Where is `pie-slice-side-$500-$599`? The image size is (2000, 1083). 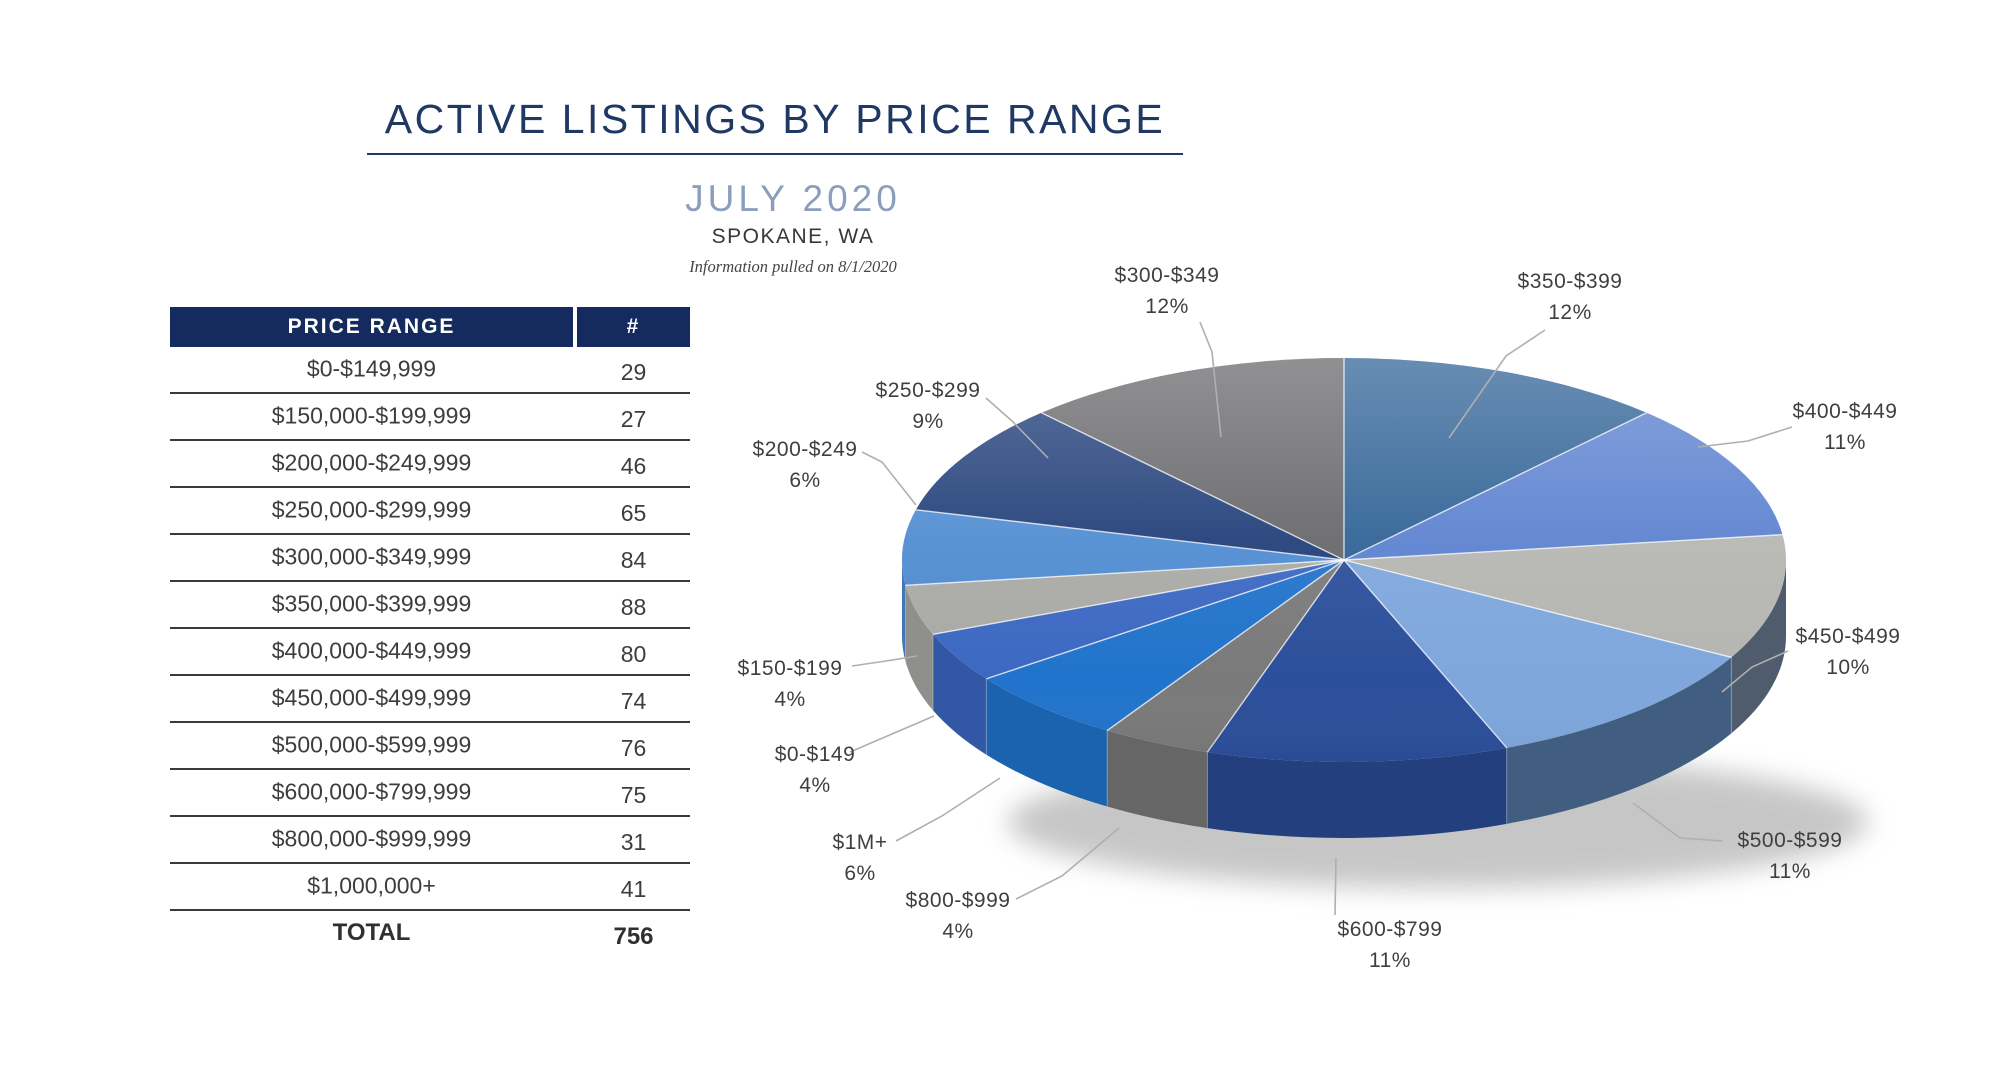
pie-slice-side-$500-$599 is located at coordinates (1619, 740).